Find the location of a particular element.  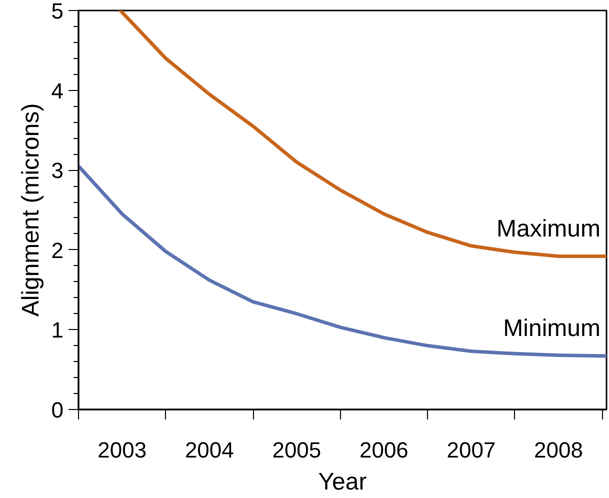

y-axis-title: Alignment (microns) is located at coordinates (30, 210).